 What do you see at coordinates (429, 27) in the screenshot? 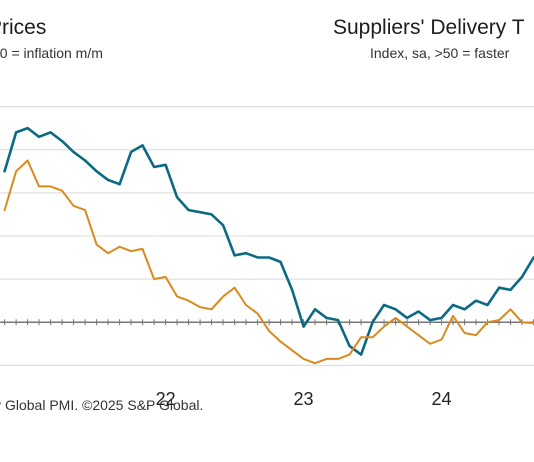
I see `right-chart-title: Suppliers' Delivery T` at bounding box center [429, 27].